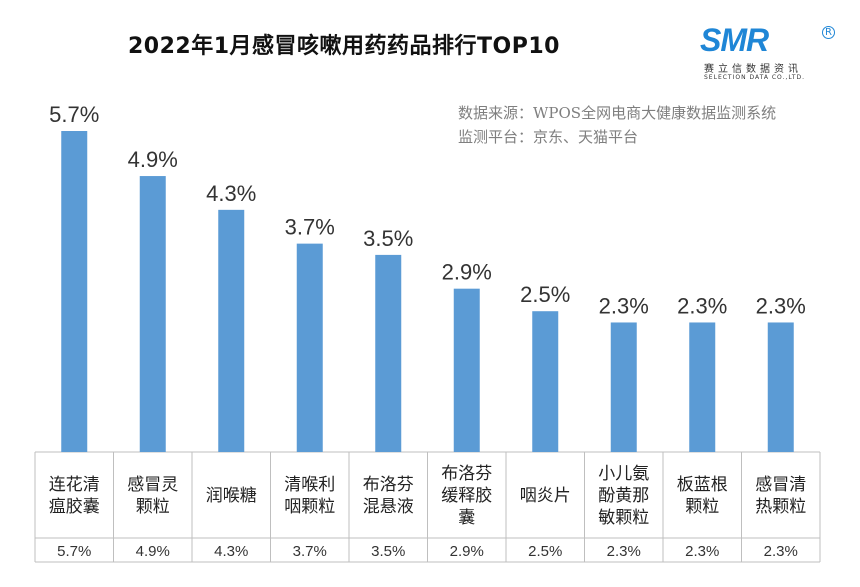  What do you see at coordinates (74, 114) in the screenshot?
I see `data-label: 5.7%` at bounding box center [74, 114].